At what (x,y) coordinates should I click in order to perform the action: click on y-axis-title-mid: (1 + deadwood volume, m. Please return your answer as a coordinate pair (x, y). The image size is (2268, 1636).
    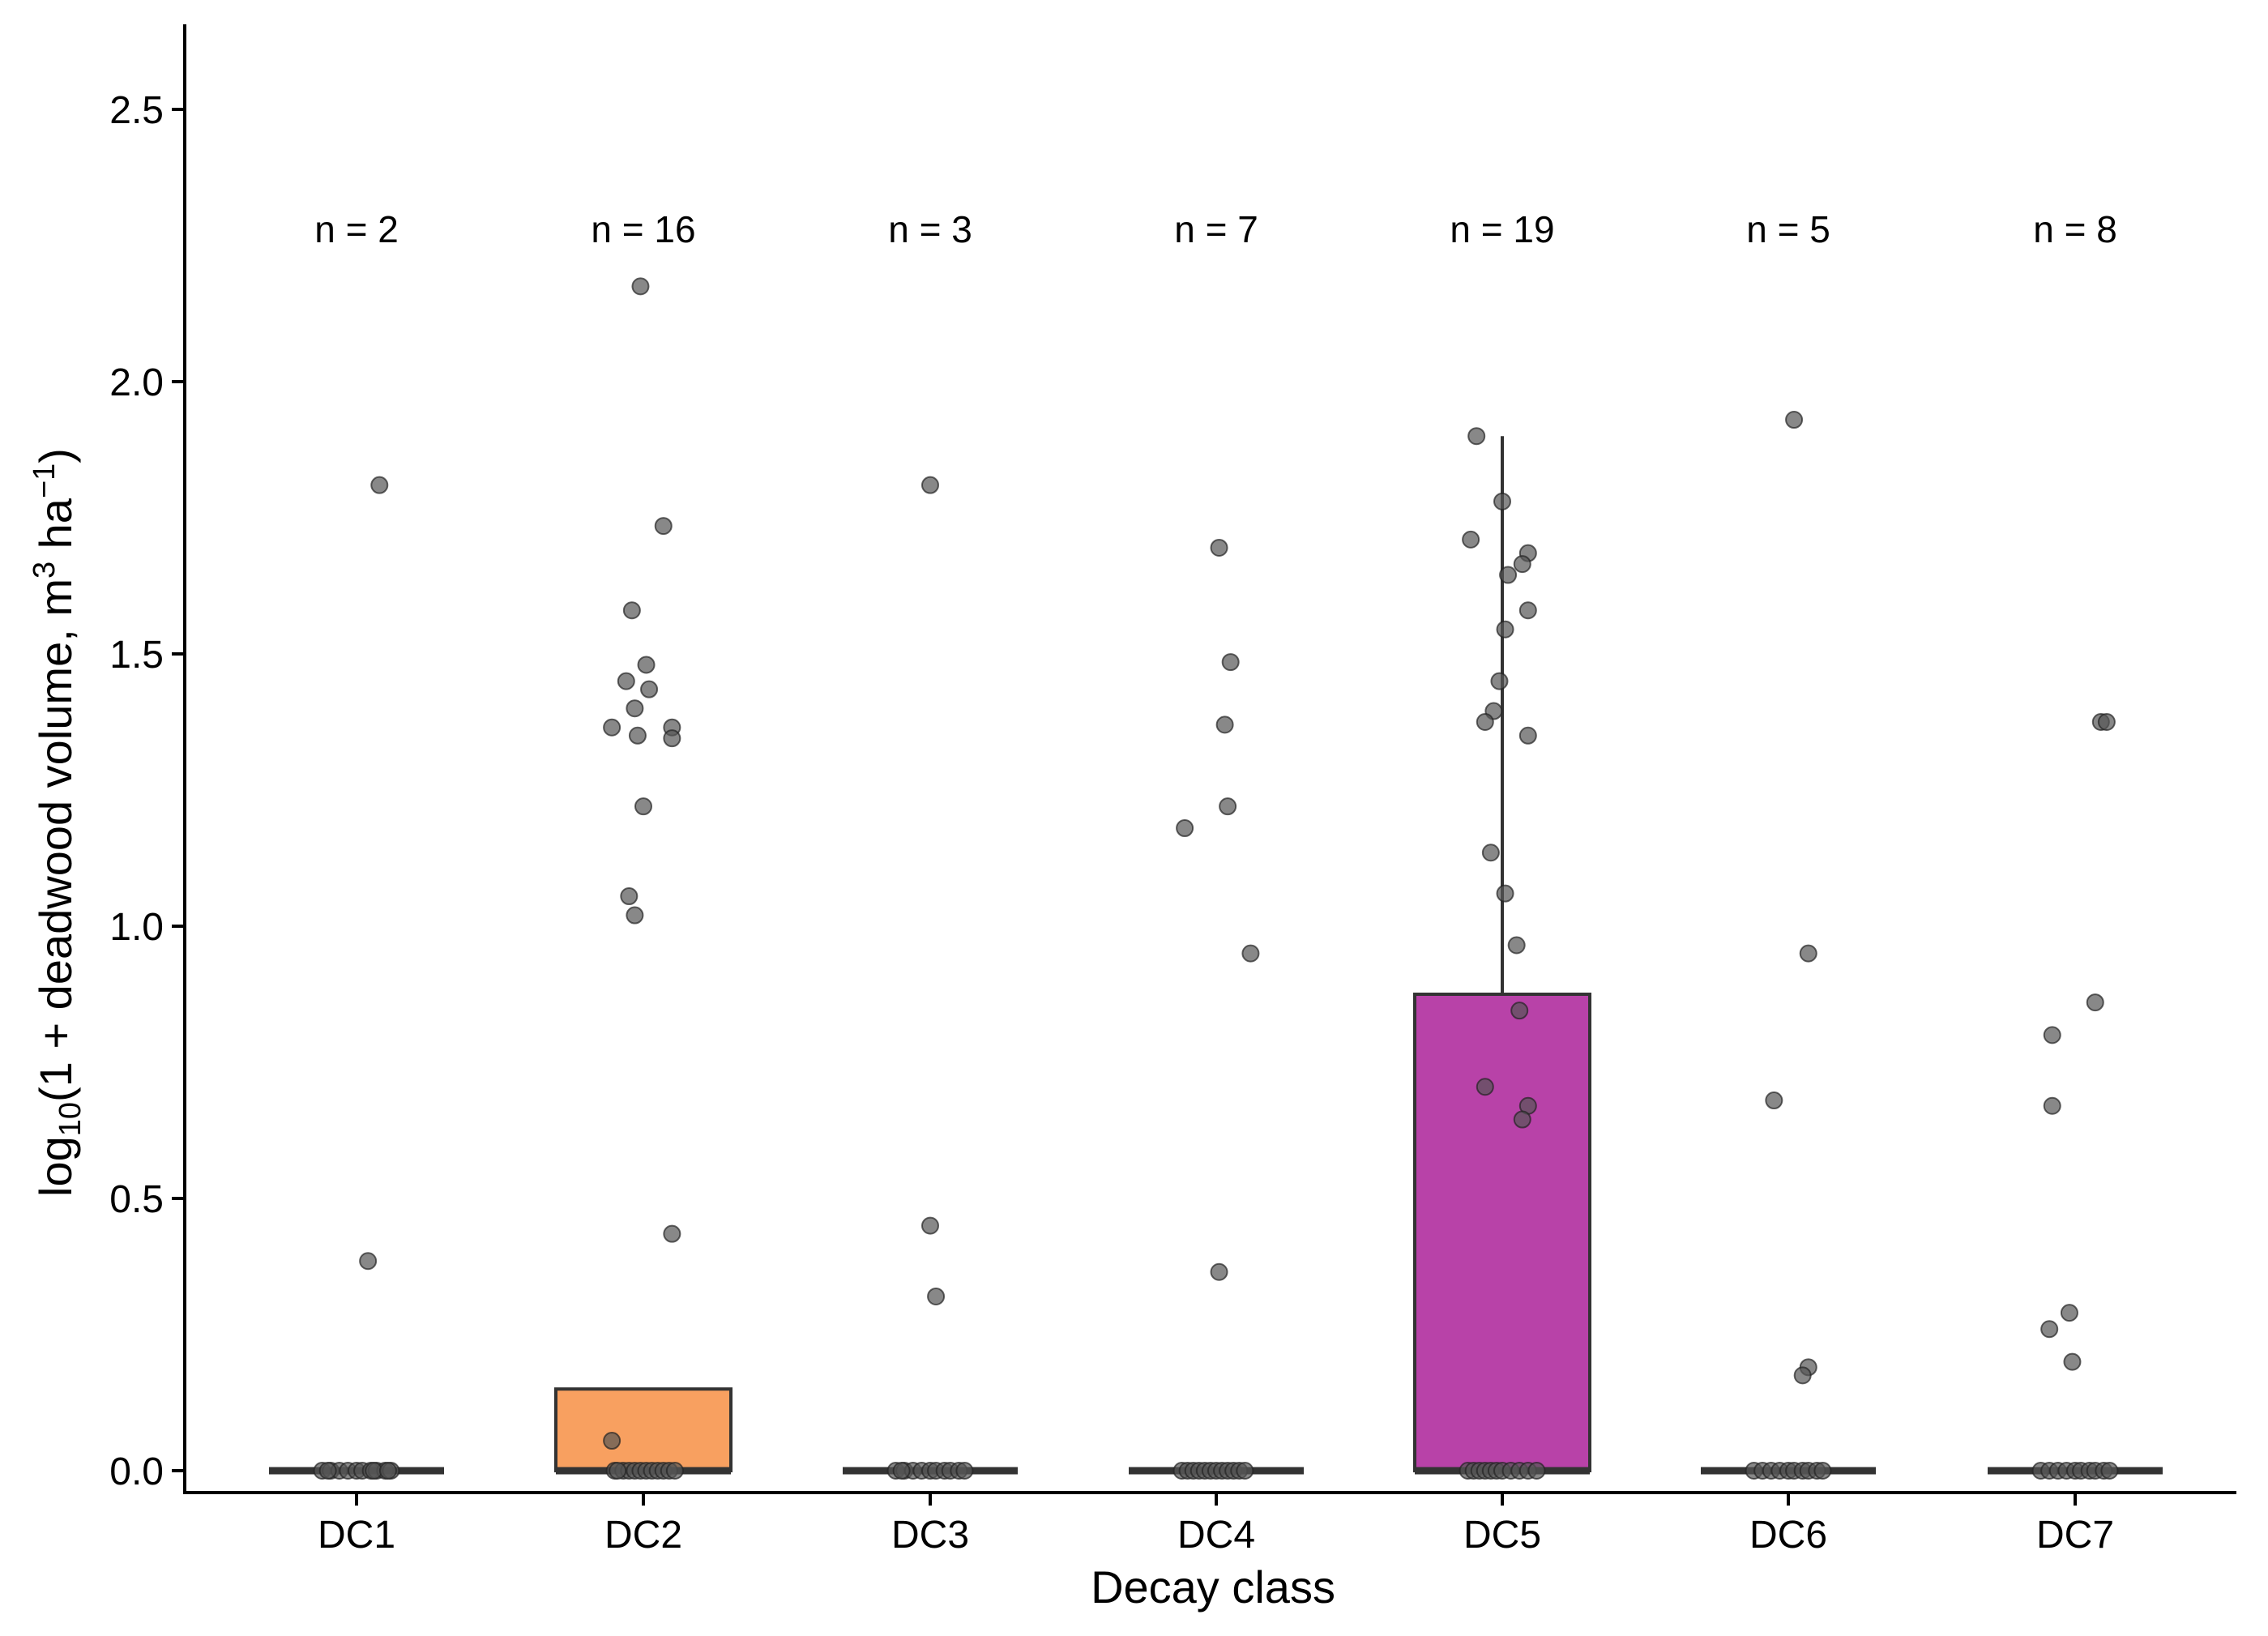
    Looking at the image, I should click on (55, 840).